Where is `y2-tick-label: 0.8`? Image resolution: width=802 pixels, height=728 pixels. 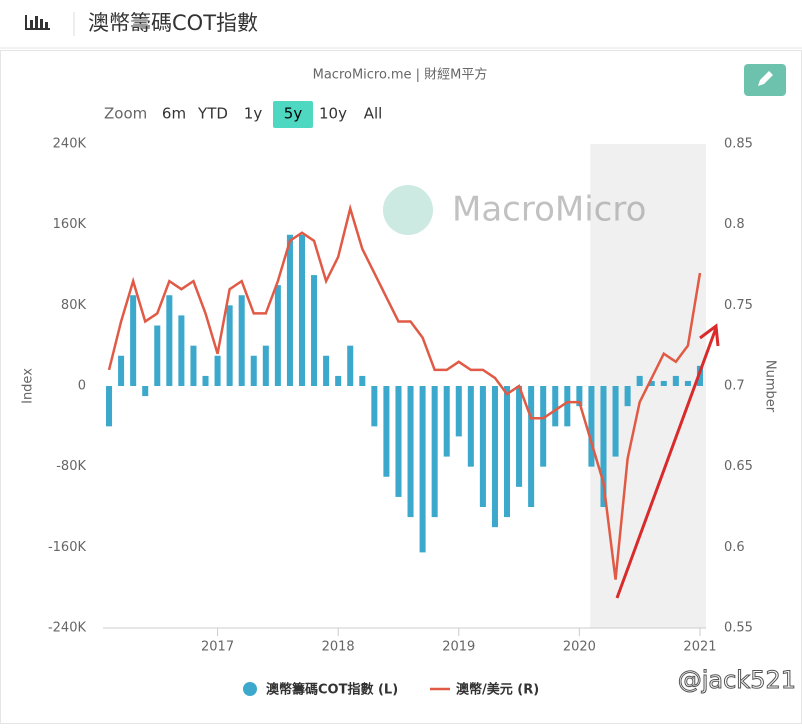
y2-tick-label: 0.8 is located at coordinates (734, 224).